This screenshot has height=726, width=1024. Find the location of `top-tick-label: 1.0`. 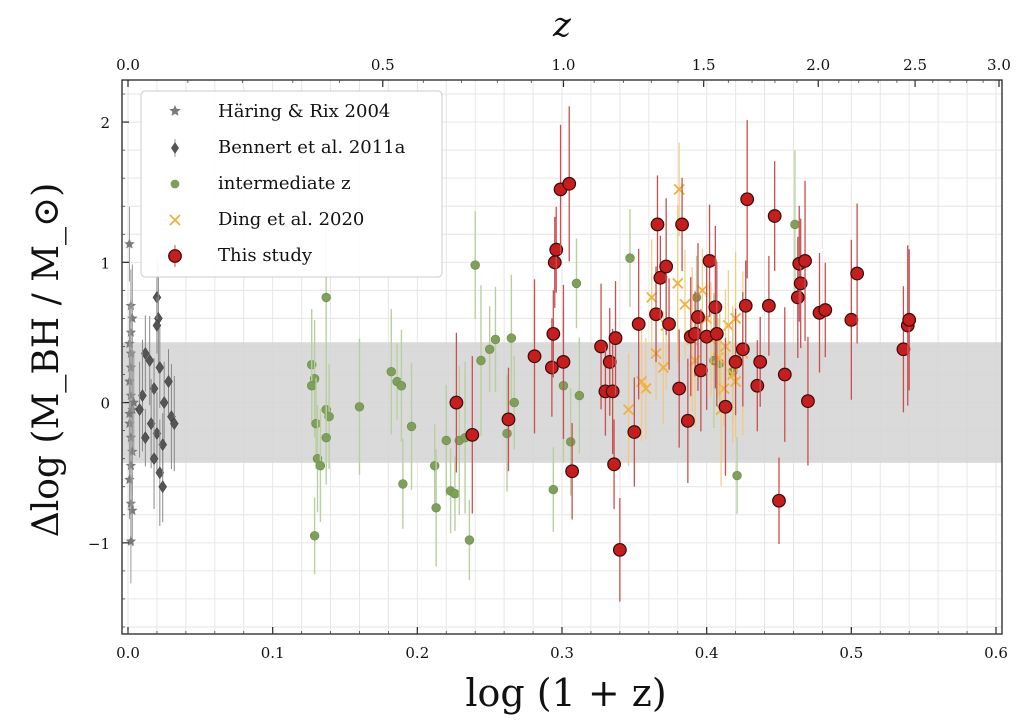

top-tick-label: 1.0 is located at coordinates (564, 65).